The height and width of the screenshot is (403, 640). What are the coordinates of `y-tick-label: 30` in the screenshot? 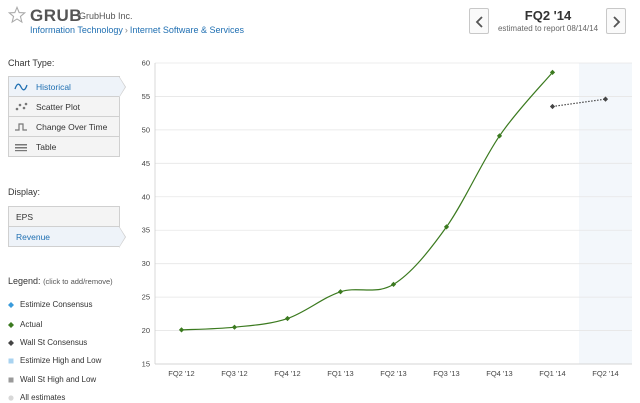 It's located at (146, 263).